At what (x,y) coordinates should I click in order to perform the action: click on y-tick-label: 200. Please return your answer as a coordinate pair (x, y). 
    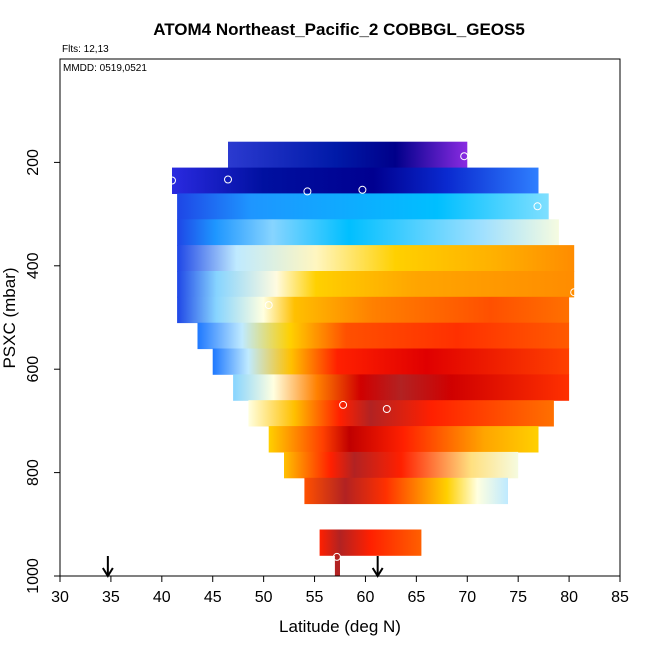
    Looking at the image, I should click on (33, 162).